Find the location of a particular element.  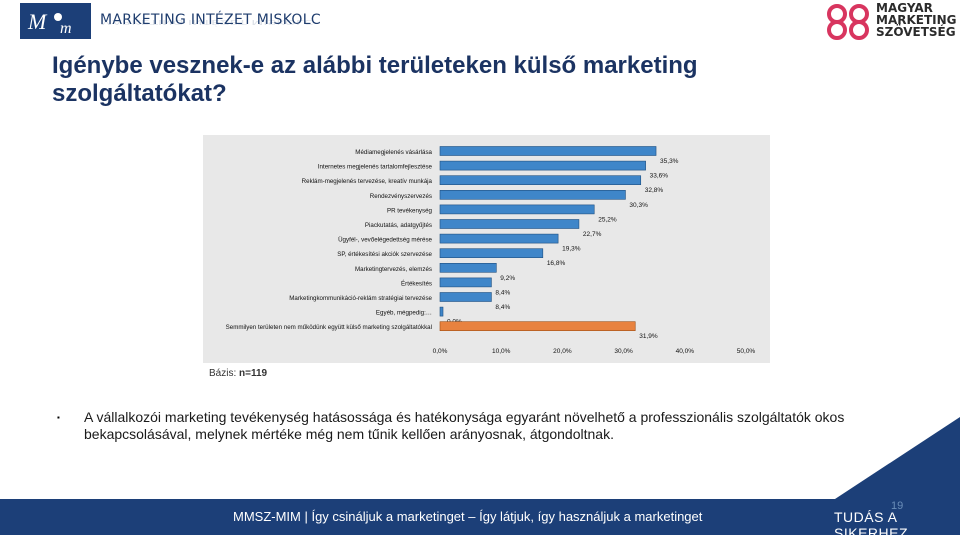

x-tick-label: 20,0% is located at coordinates (562, 351).